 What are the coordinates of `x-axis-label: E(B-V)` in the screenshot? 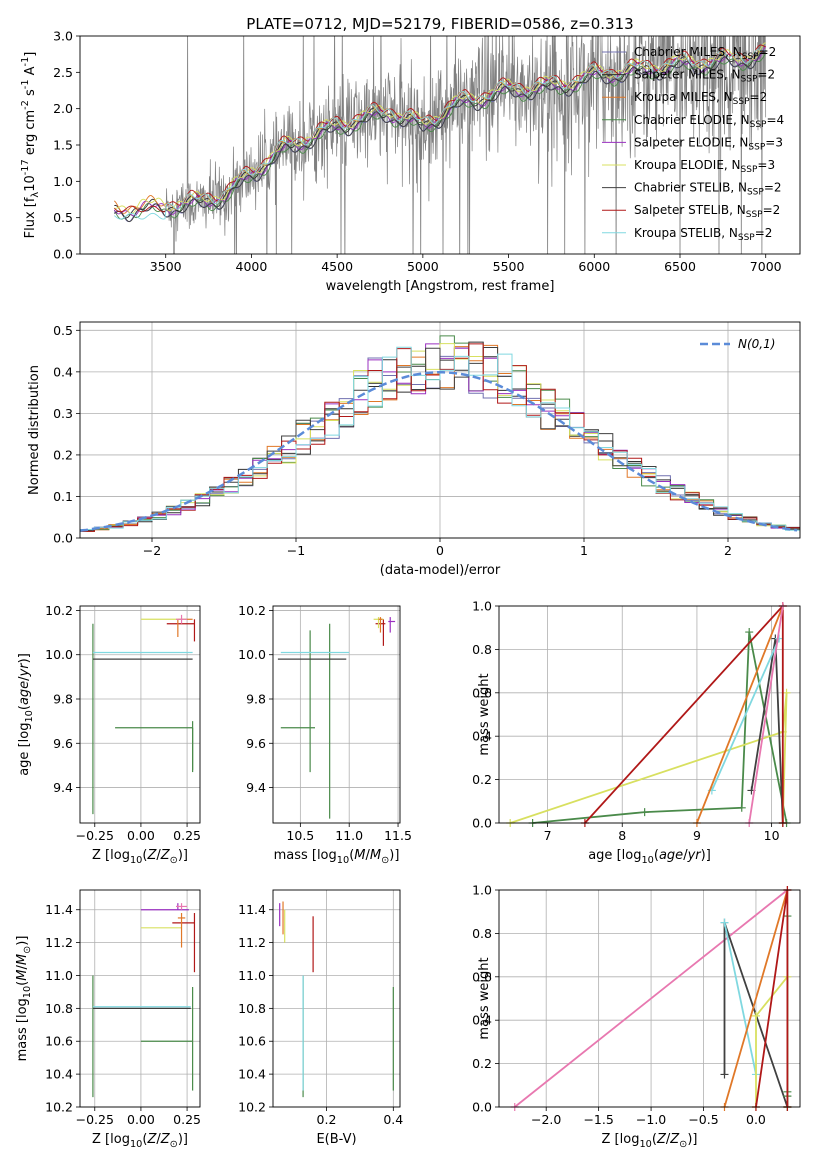 It's located at (336, 1139).